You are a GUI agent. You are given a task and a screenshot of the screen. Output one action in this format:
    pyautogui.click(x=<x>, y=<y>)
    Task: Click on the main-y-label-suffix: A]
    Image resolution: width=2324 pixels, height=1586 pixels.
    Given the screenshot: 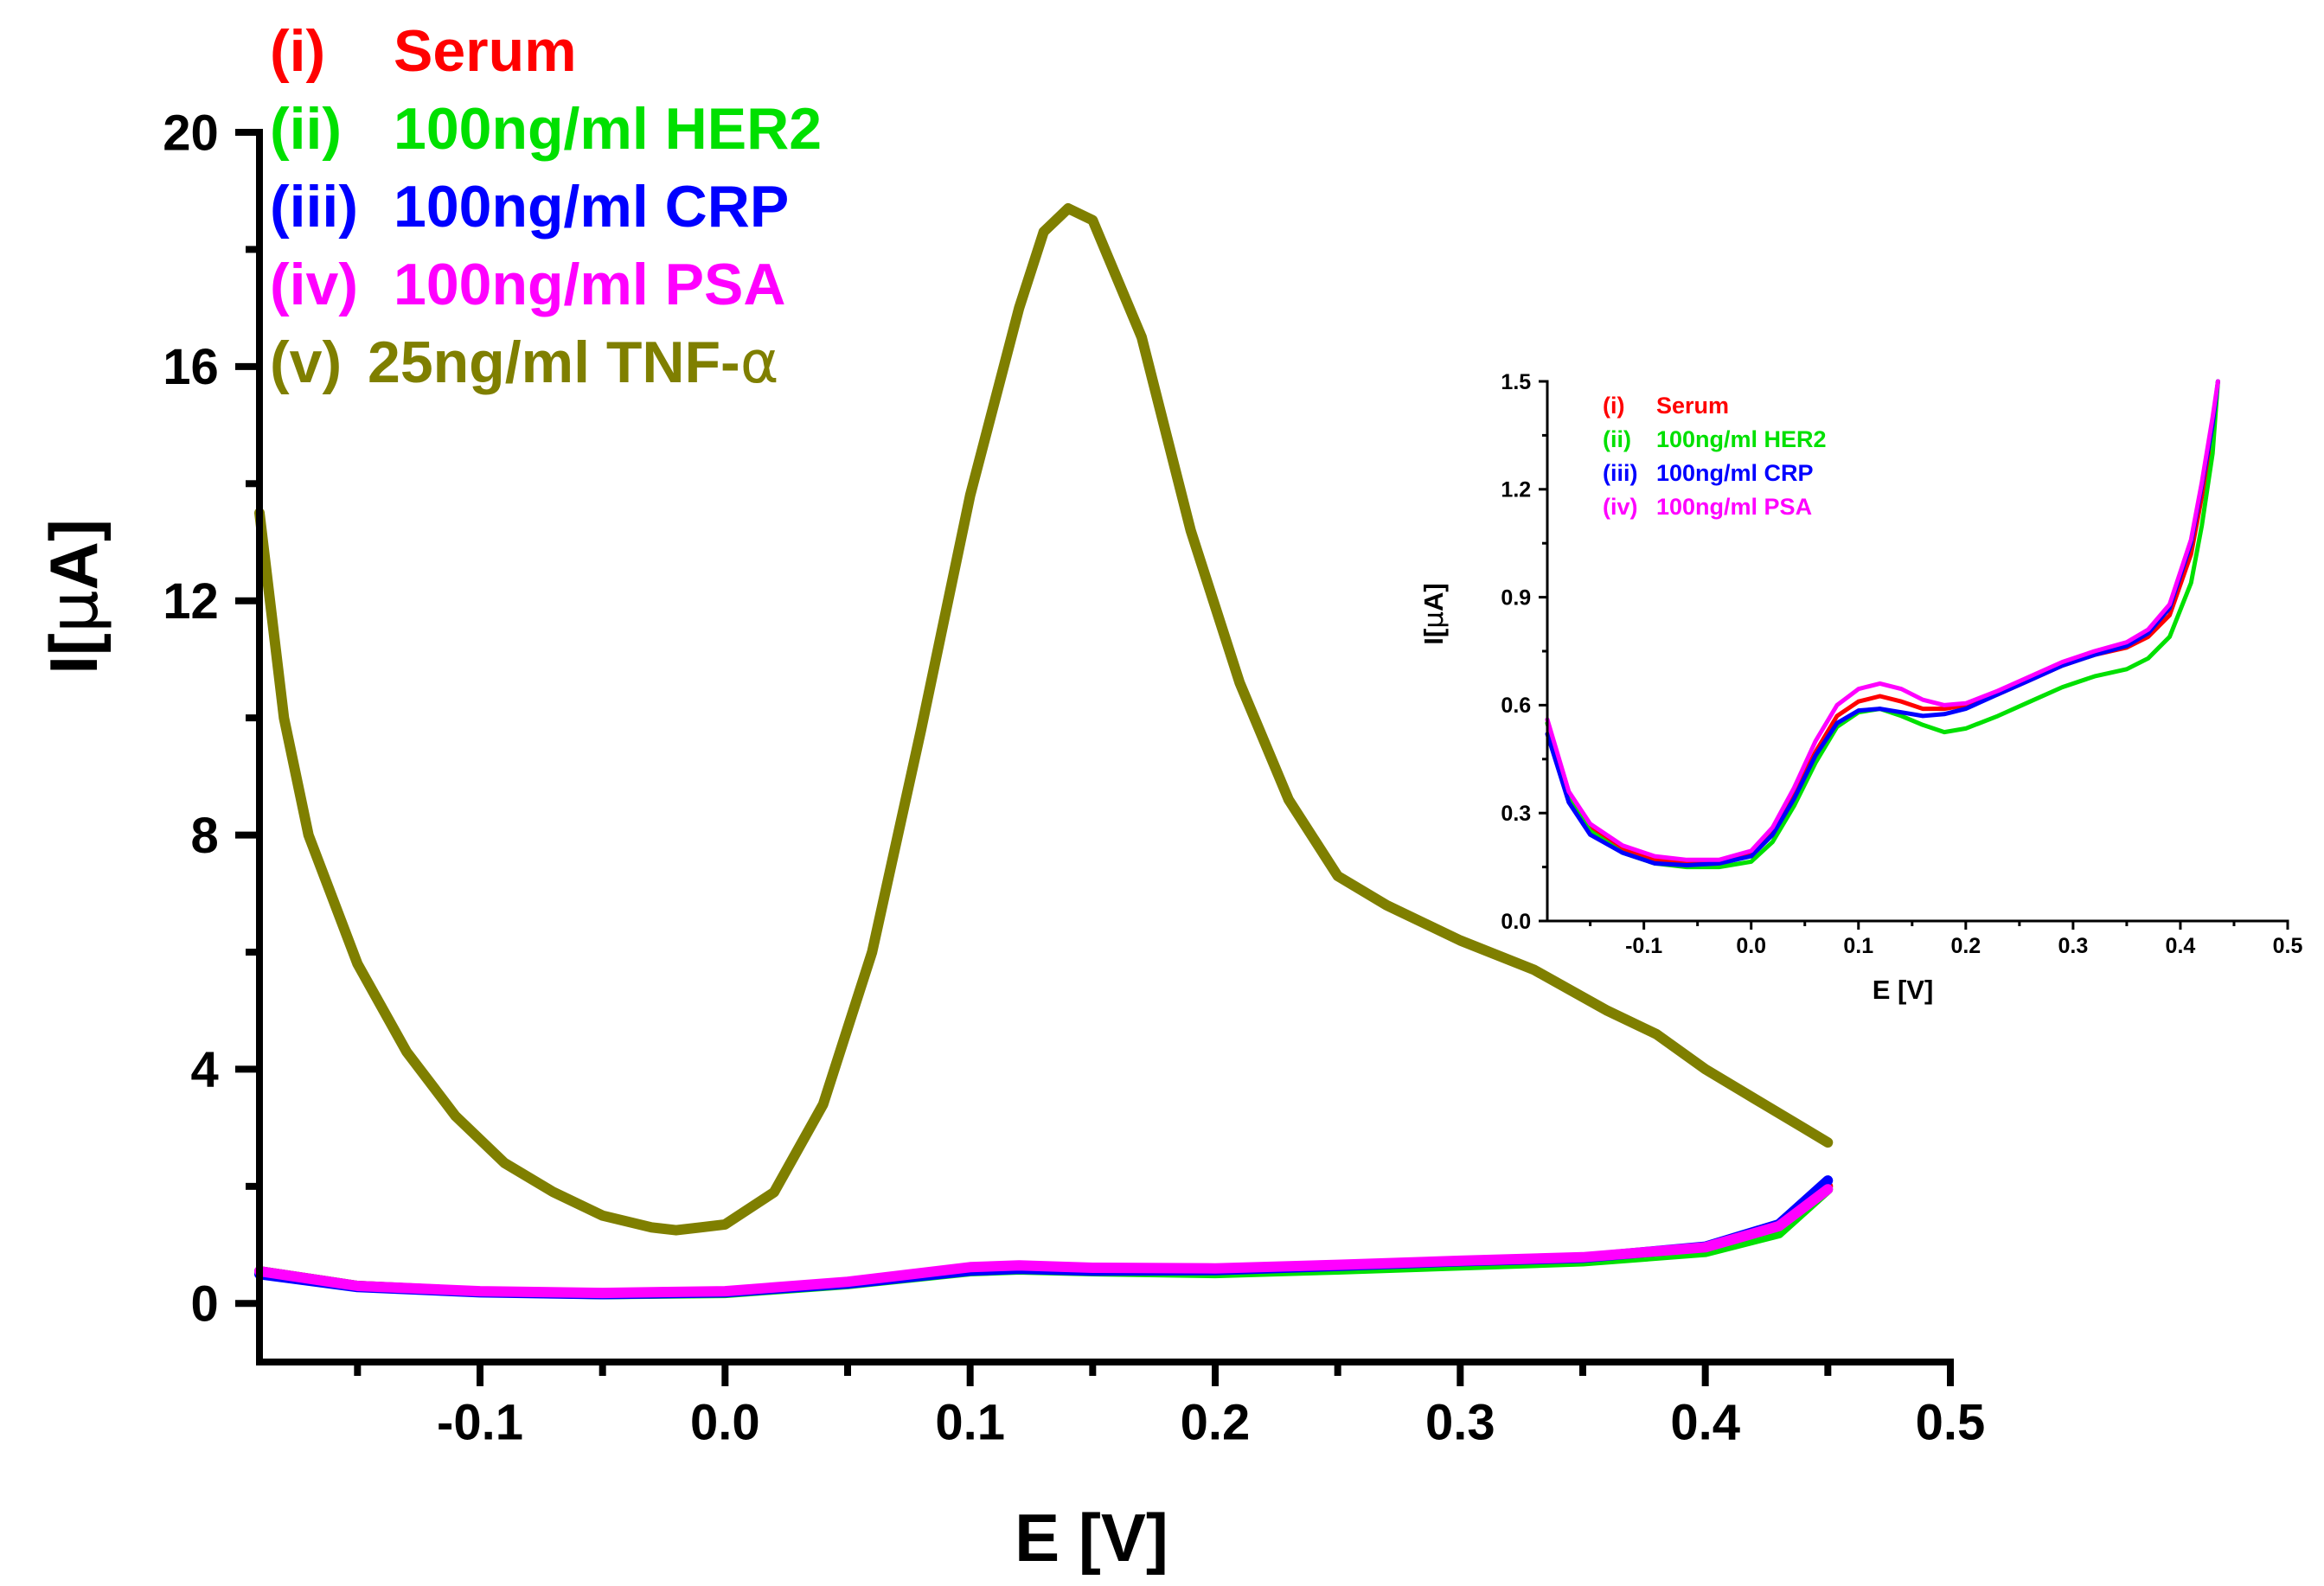 What is the action you would take?
    pyautogui.click(x=73, y=554)
    